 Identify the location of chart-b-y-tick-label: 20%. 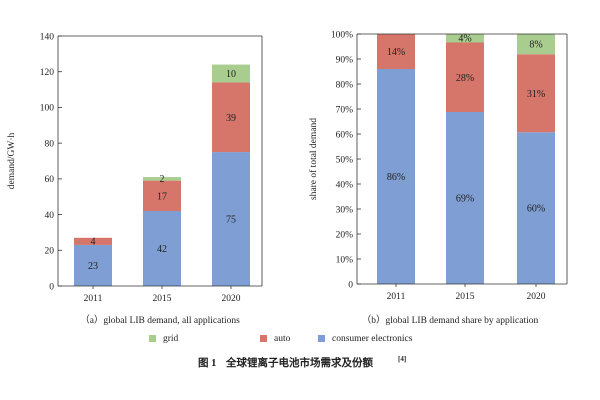
(345, 235).